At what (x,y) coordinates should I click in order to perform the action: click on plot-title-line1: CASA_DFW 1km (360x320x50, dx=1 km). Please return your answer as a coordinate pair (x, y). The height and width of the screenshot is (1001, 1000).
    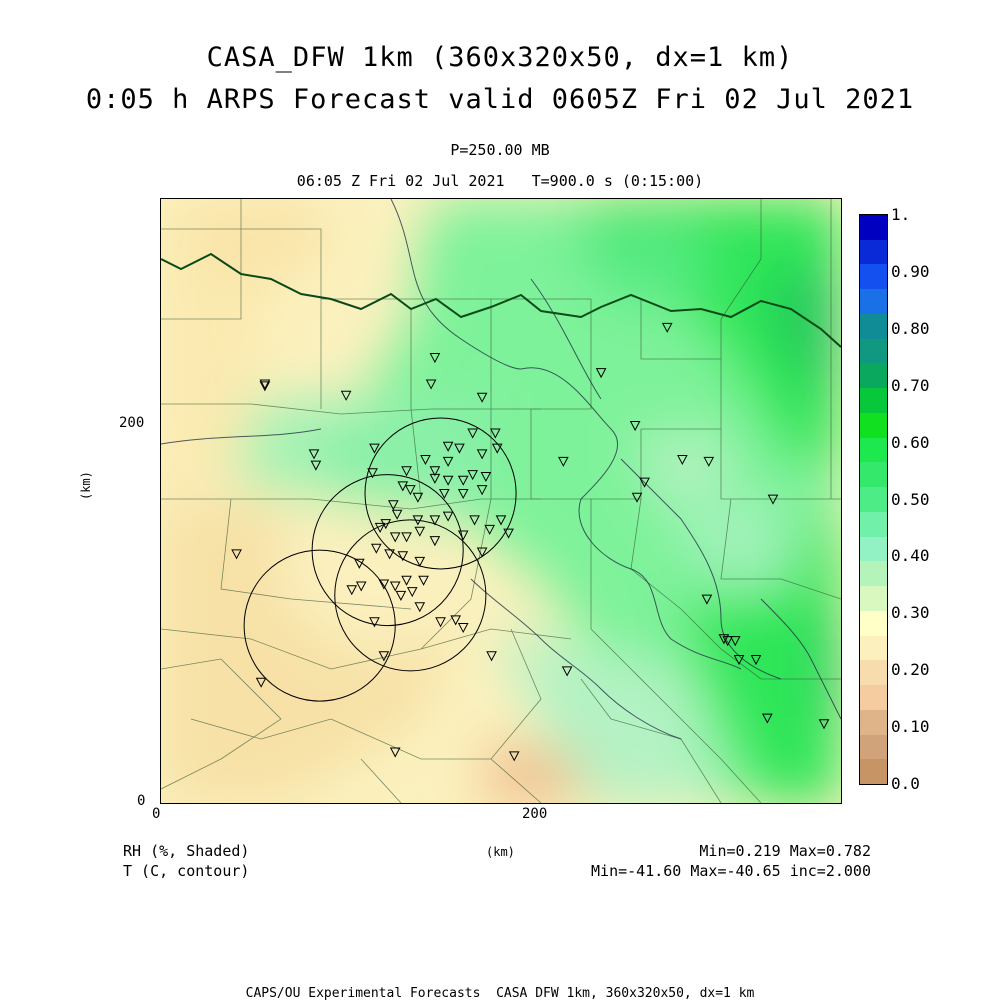
    Looking at the image, I should click on (500, 57).